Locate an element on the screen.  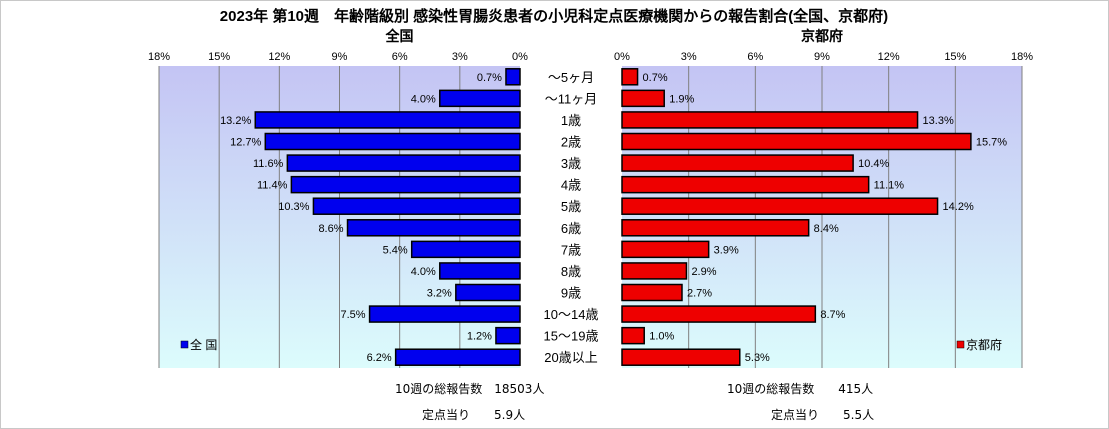
kyoto-tick-label: 0% is located at coordinates (622, 57).